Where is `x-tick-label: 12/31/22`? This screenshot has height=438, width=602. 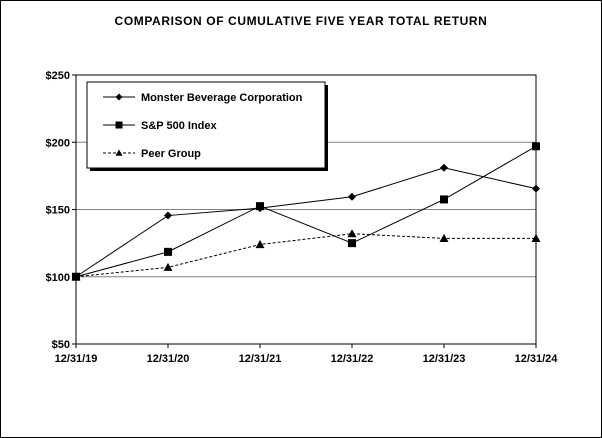
x-tick-label: 12/31/22 is located at coordinates (352, 359).